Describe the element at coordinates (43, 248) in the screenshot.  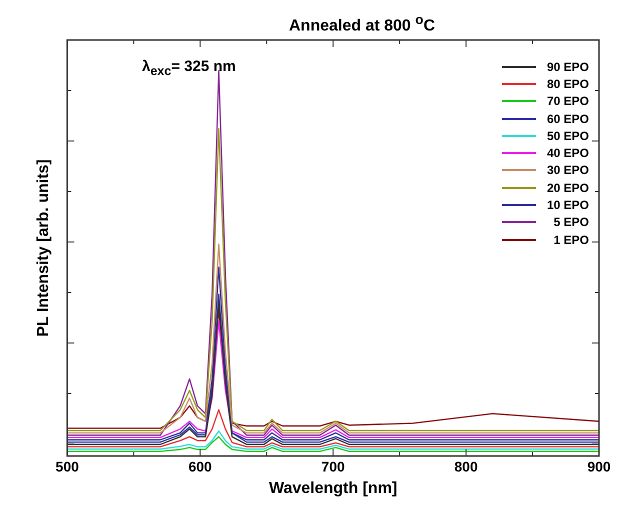
I see `y-axis-title: PL Intensity [arb. units]` at that location.